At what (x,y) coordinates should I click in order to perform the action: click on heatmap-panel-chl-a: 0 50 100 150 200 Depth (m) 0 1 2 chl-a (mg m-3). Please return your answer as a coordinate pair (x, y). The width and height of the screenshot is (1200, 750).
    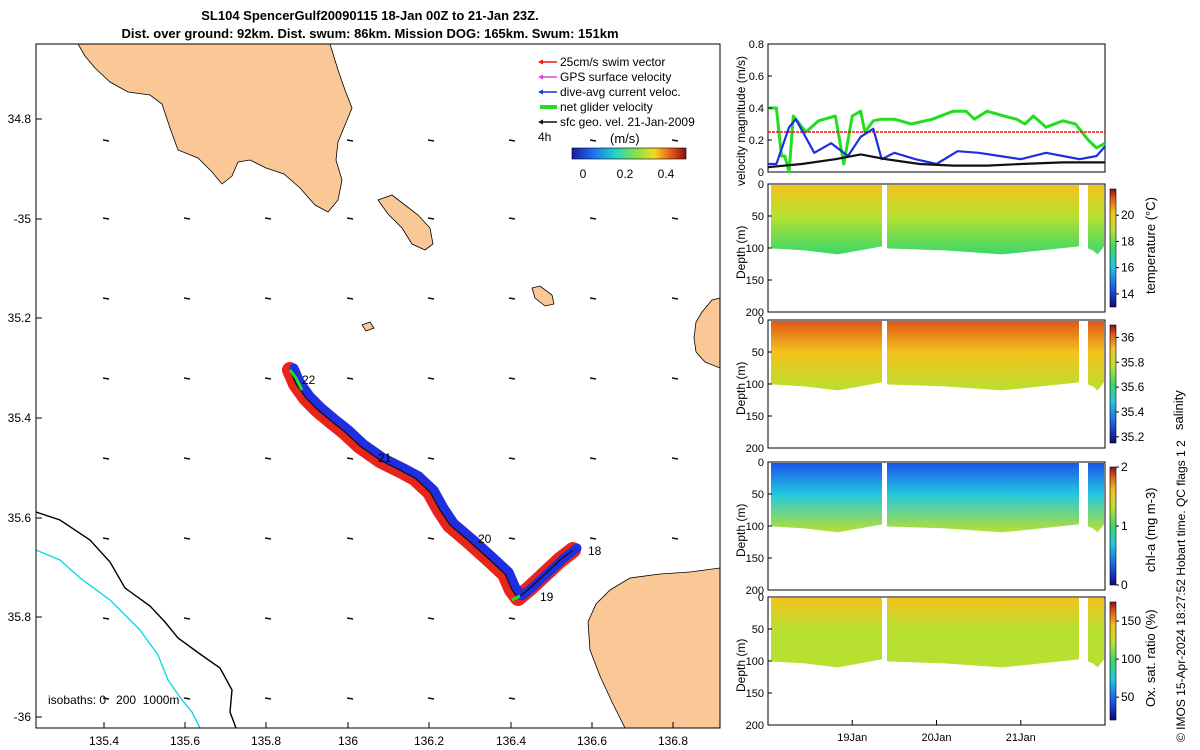
    Looking at the image, I should click on (946, 527).